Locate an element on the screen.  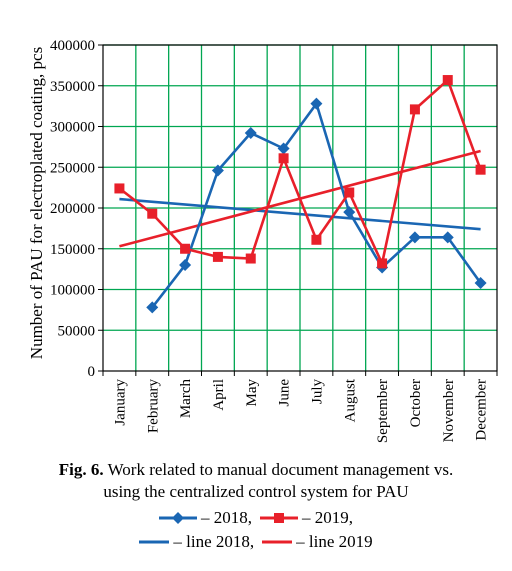
x-tick-label: August is located at coordinates (350, 400).